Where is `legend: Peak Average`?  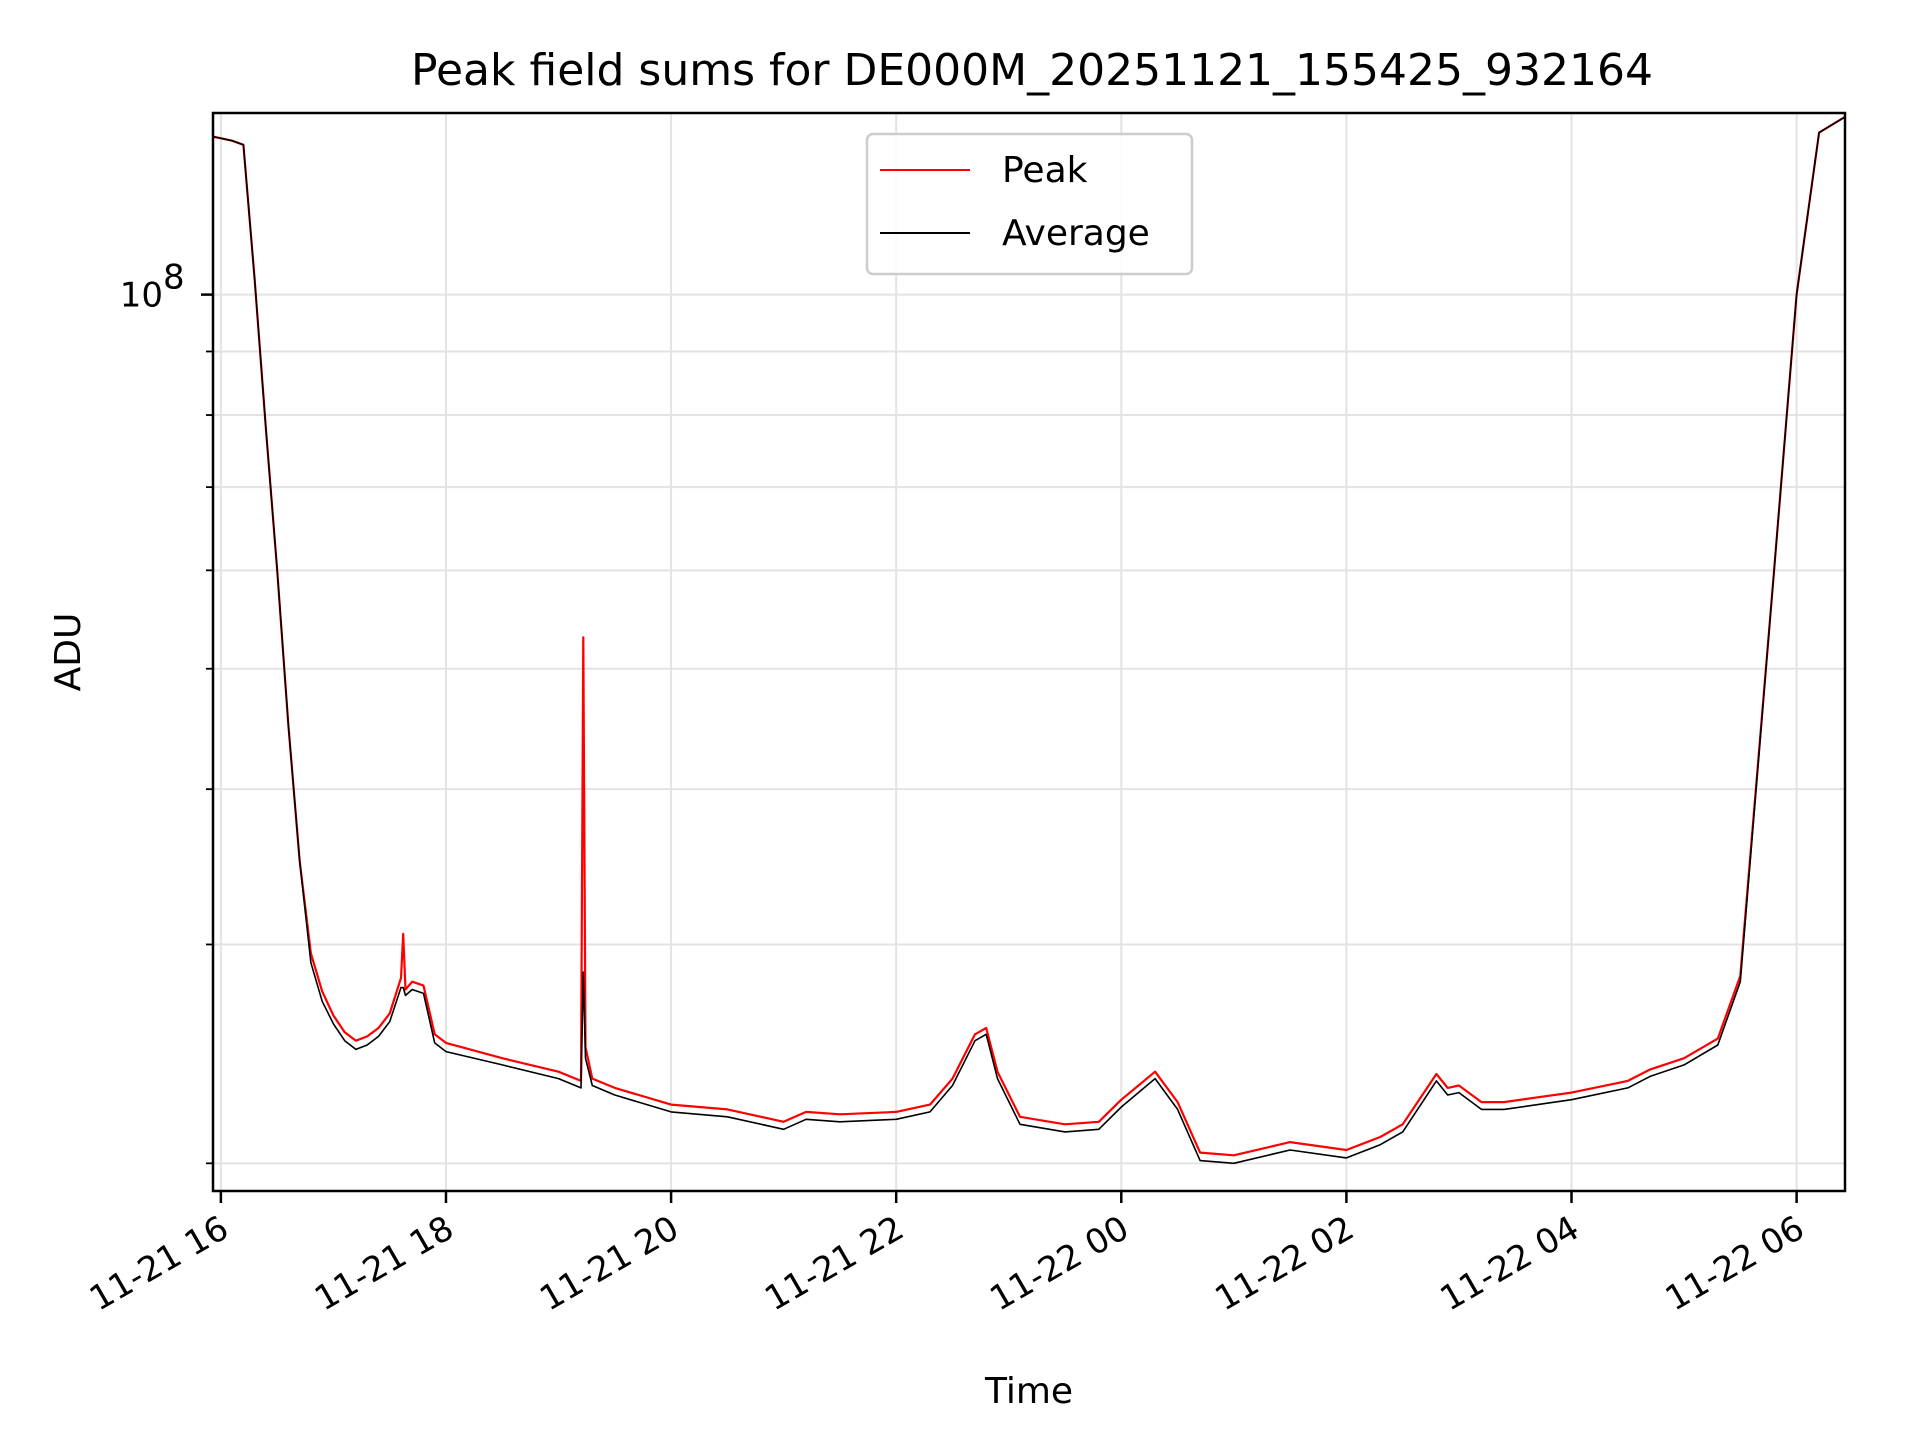
legend: Peak Average is located at coordinates (1029, 204).